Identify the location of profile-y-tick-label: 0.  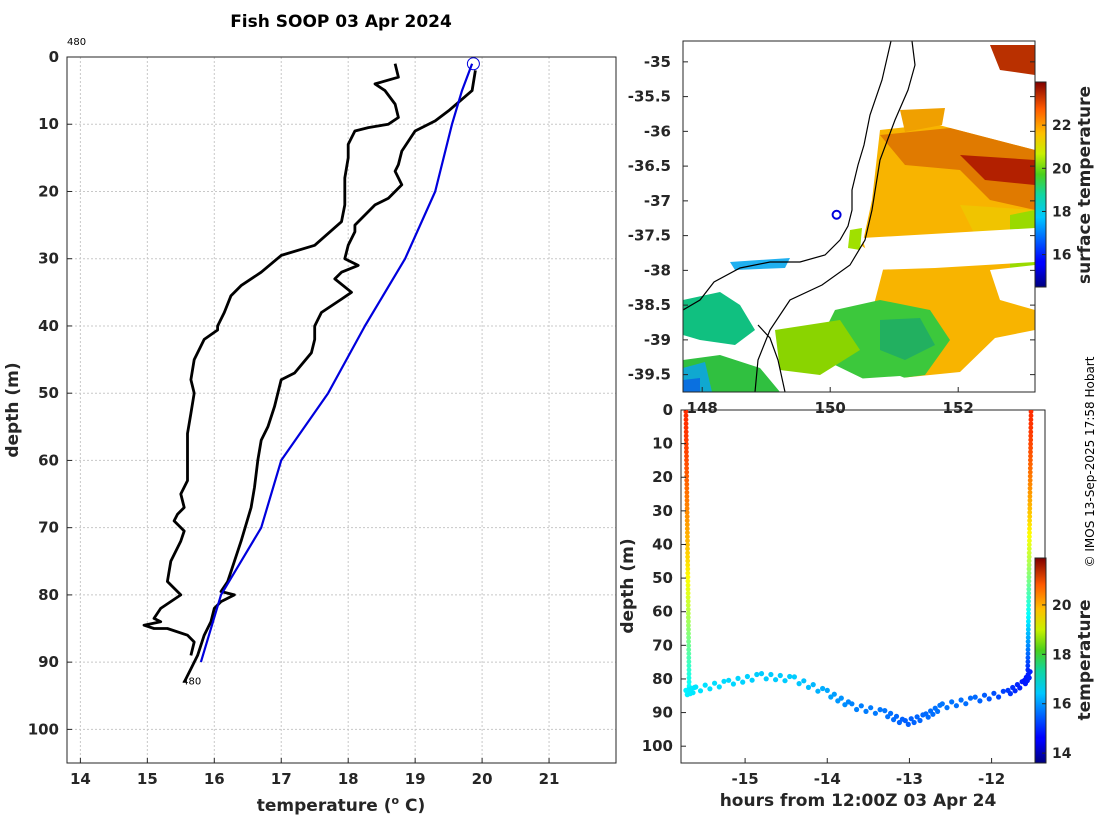
(54, 57).